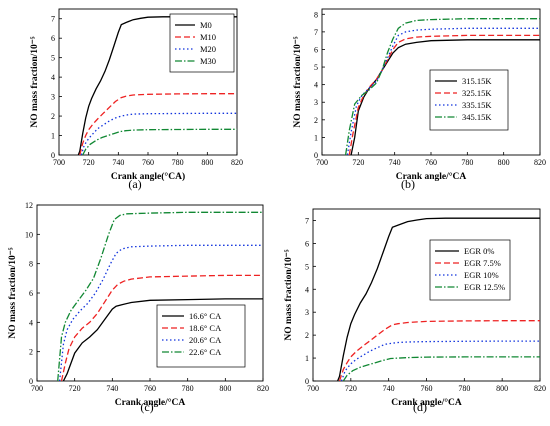 The width and height of the screenshot is (550, 426). Describe the element at coordinates (481, 275) in the screenshot. I see `legend-label: EGR 10%` at that location.